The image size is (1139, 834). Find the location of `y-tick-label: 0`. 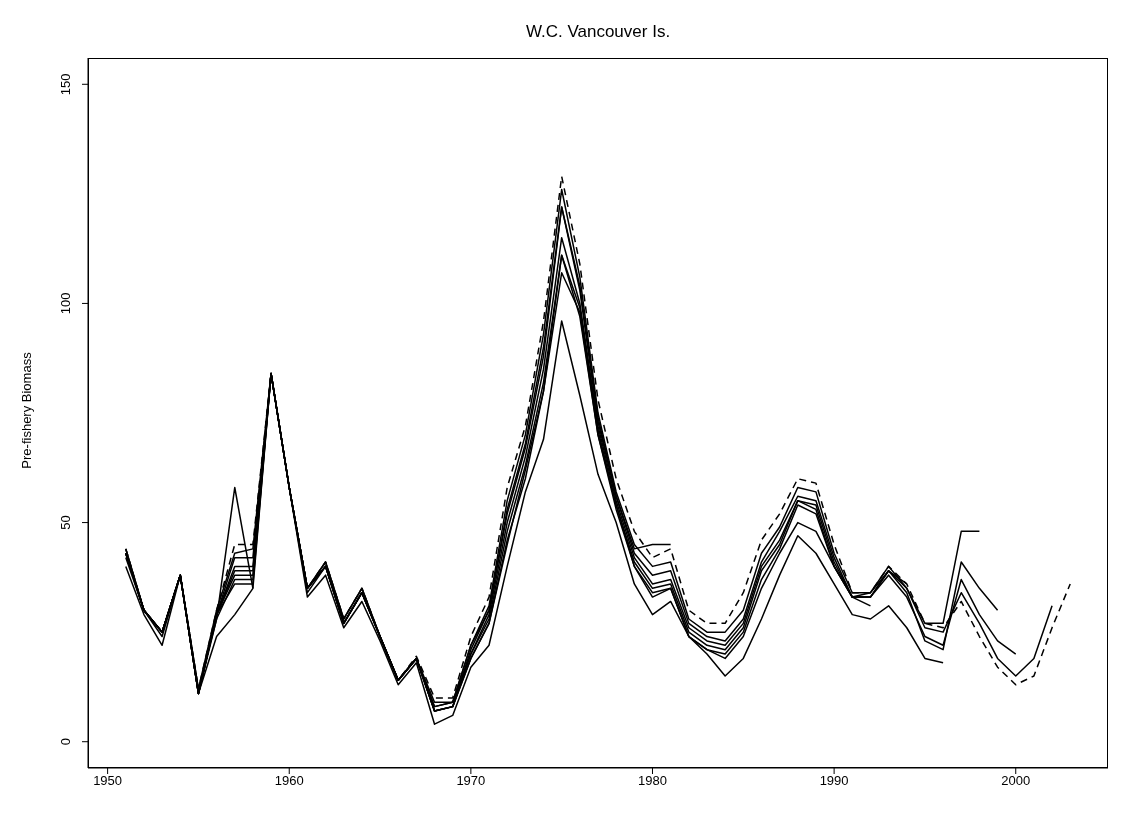

y-tick-label: 0 is located at coordinates (65, 742).